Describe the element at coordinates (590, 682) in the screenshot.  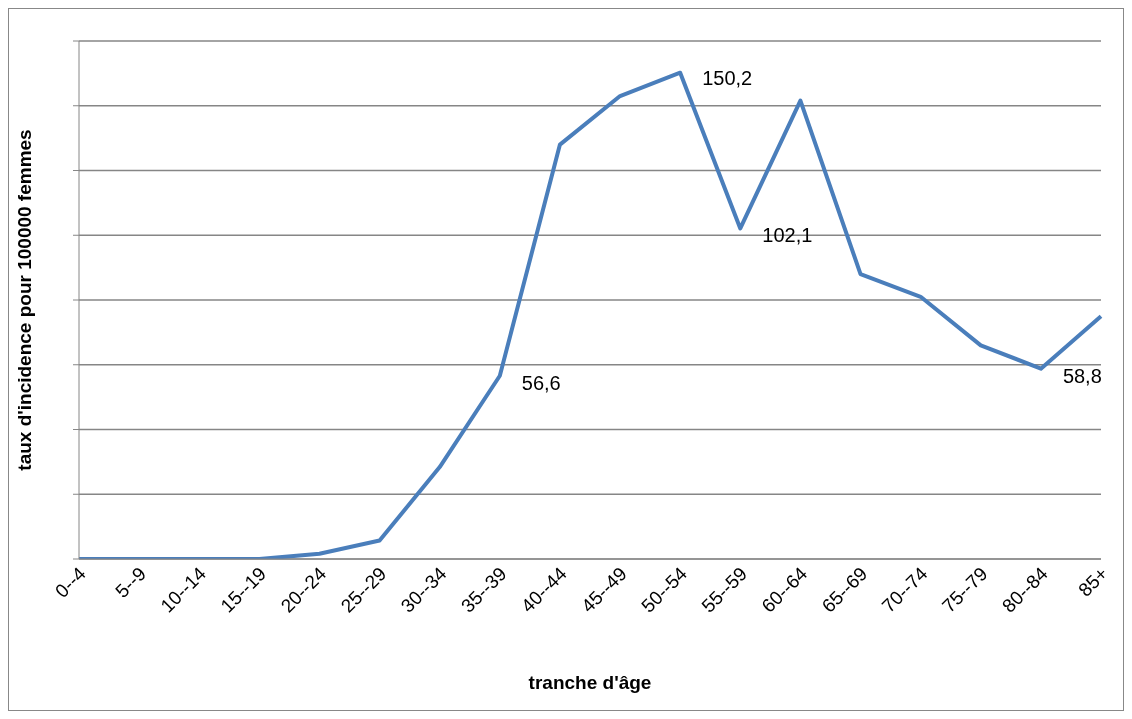
I see `x-axis-title: tranche d'âge` at that location.